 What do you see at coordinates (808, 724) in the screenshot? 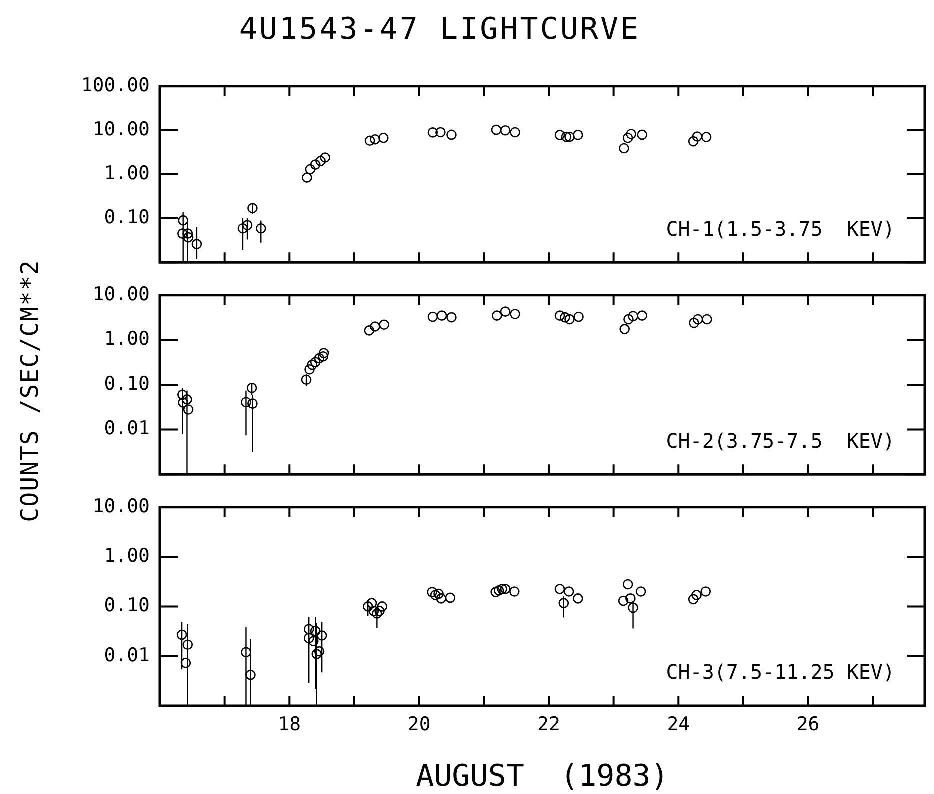
I see `x-tick-label: 26` at bounding box center [808, 724].